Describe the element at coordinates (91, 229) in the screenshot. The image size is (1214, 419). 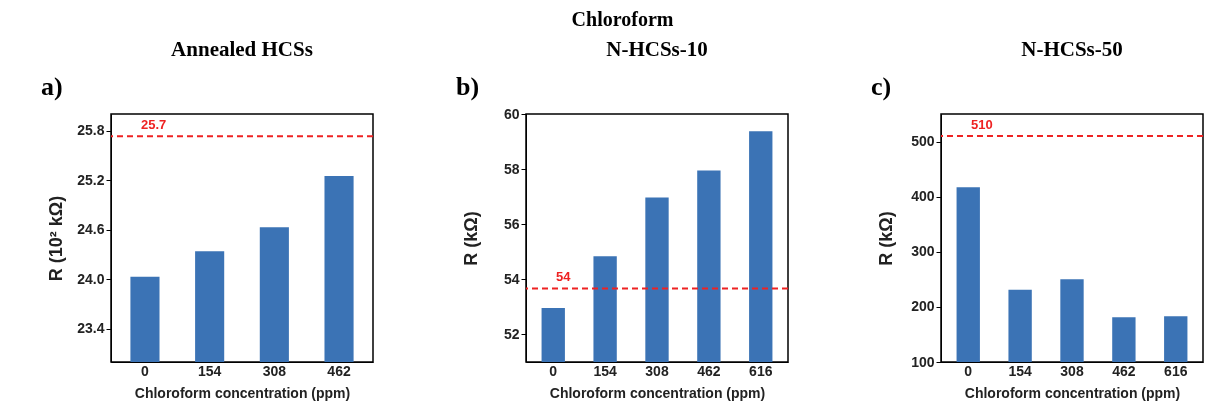
I see `y-tick-label: 24.6` at that location.